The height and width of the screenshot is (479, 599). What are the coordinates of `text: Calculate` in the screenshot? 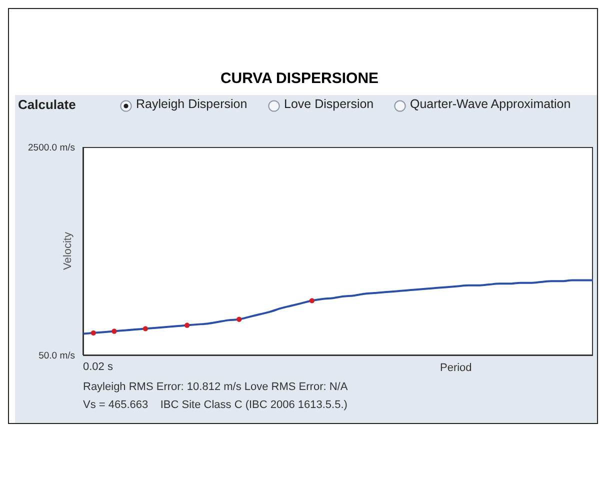 It's located at (47, 104).